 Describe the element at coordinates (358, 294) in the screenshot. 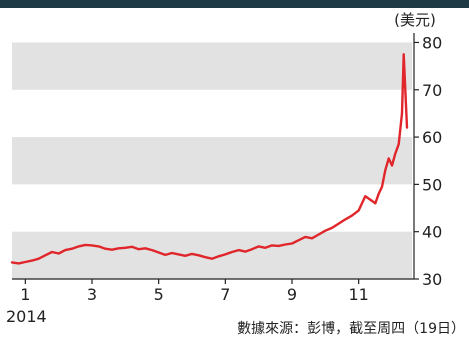

I see `x-tick-label: 11` at that location.